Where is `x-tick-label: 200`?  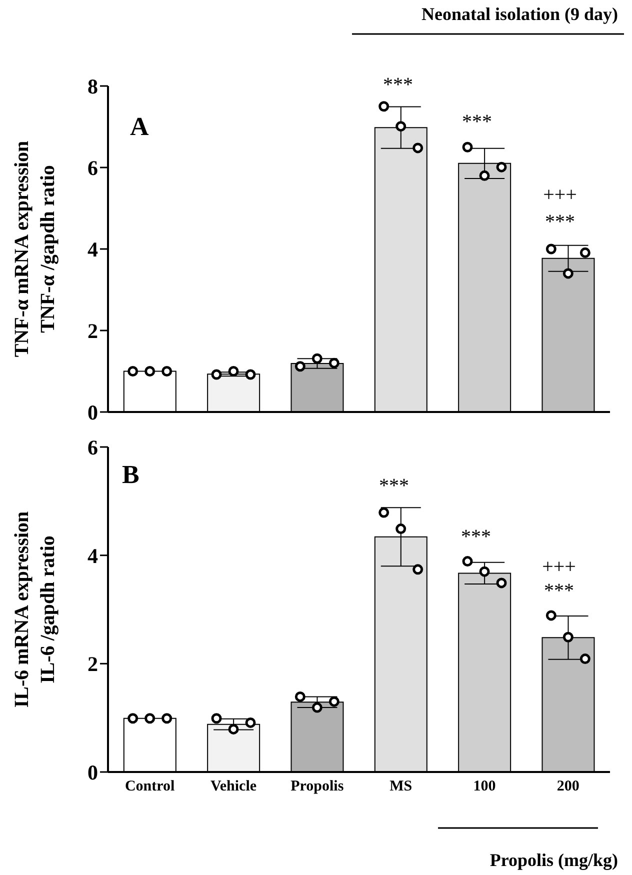 x-tick-label: 200 is located at coordinates (568, 786).